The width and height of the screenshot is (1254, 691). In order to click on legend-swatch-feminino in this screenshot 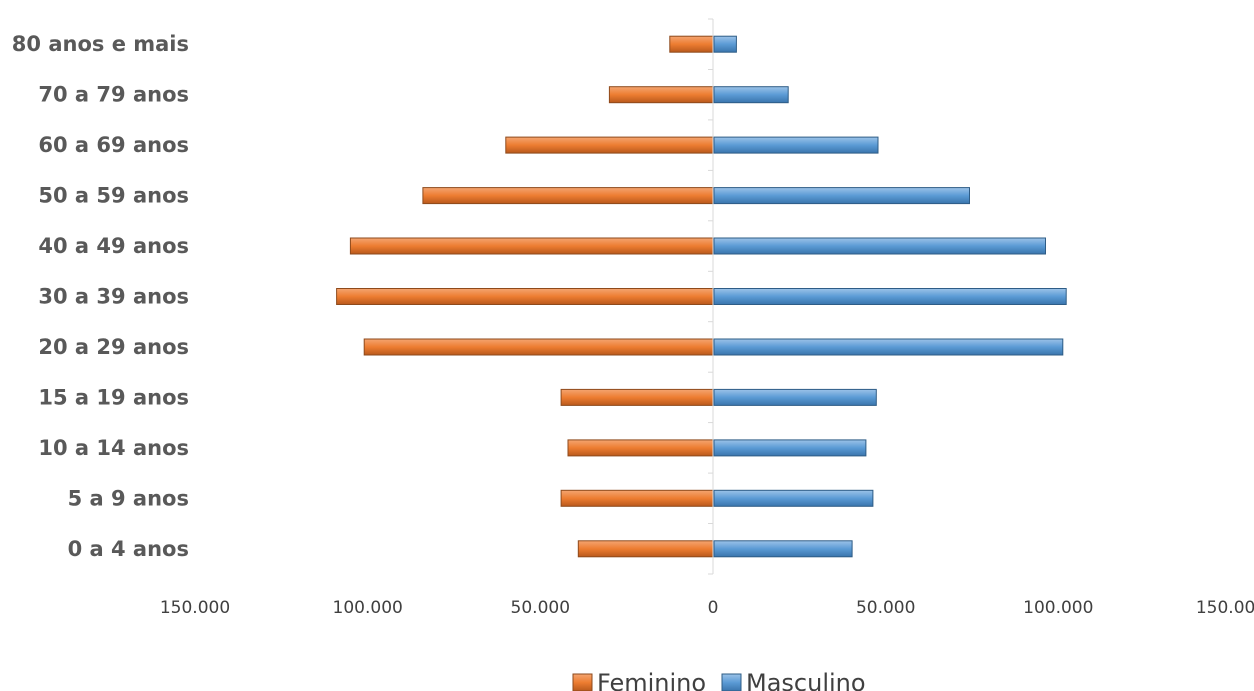, I will do `click(582, 682)`.